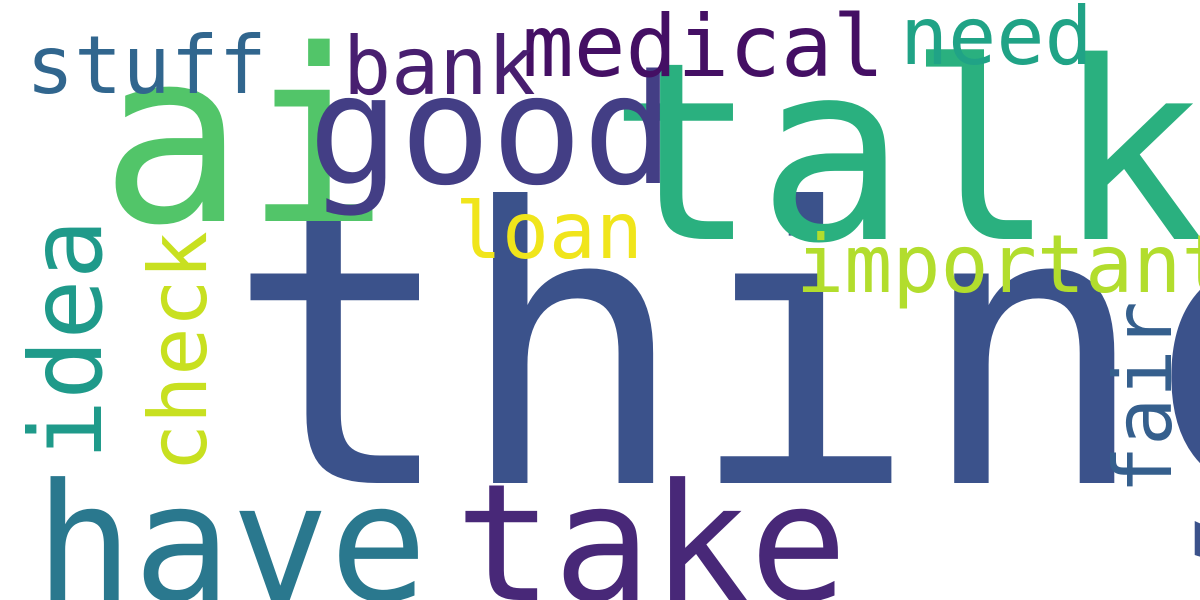 This screenshot has height=600, width=1200. What do you see at coordinates (178, 351) in the screenshot?
I see `word-check: check` at bounding box center [178, 351].